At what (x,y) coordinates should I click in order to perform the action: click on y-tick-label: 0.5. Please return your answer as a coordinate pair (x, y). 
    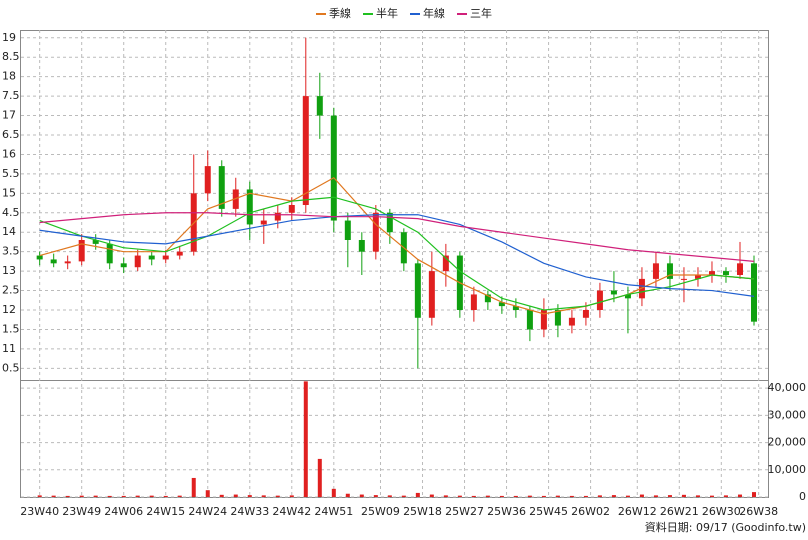
    Looking at the image, I should click on (11, 367).